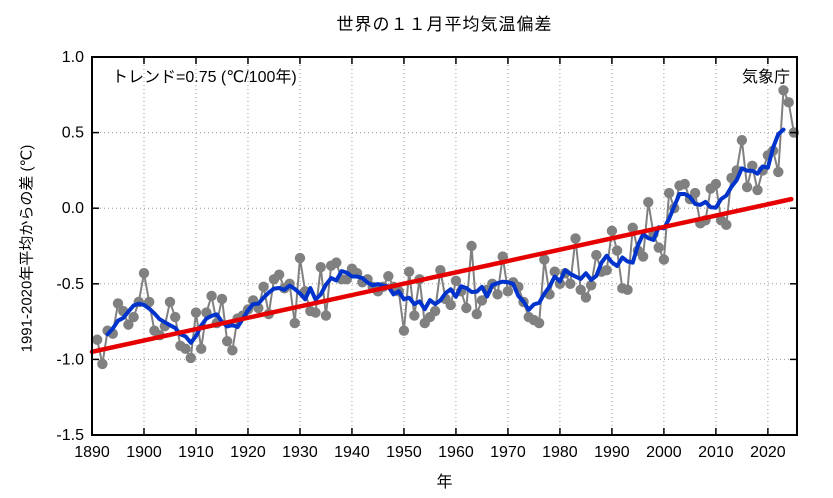 Image resolution: width=833 pixels, height=498 pixels. I want to click on y-tick-label: -1.5, so click(70, 435).